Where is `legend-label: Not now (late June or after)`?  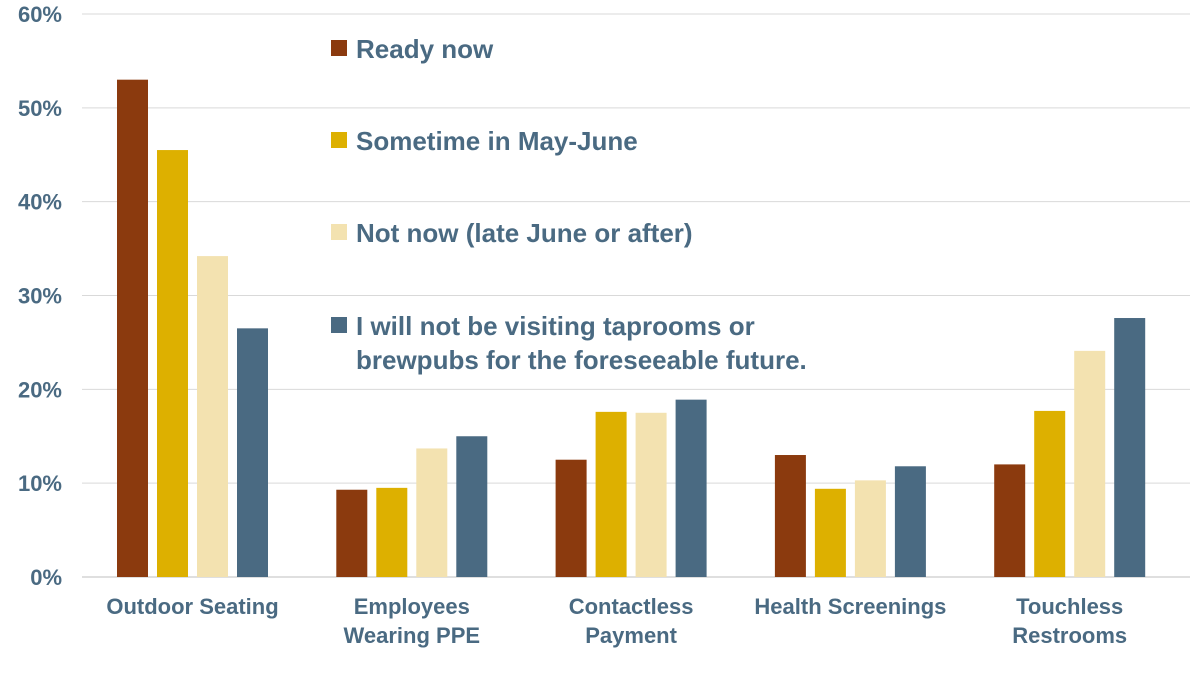 legend-label: Not now (late June or after) is located at coordinates (524, 233).